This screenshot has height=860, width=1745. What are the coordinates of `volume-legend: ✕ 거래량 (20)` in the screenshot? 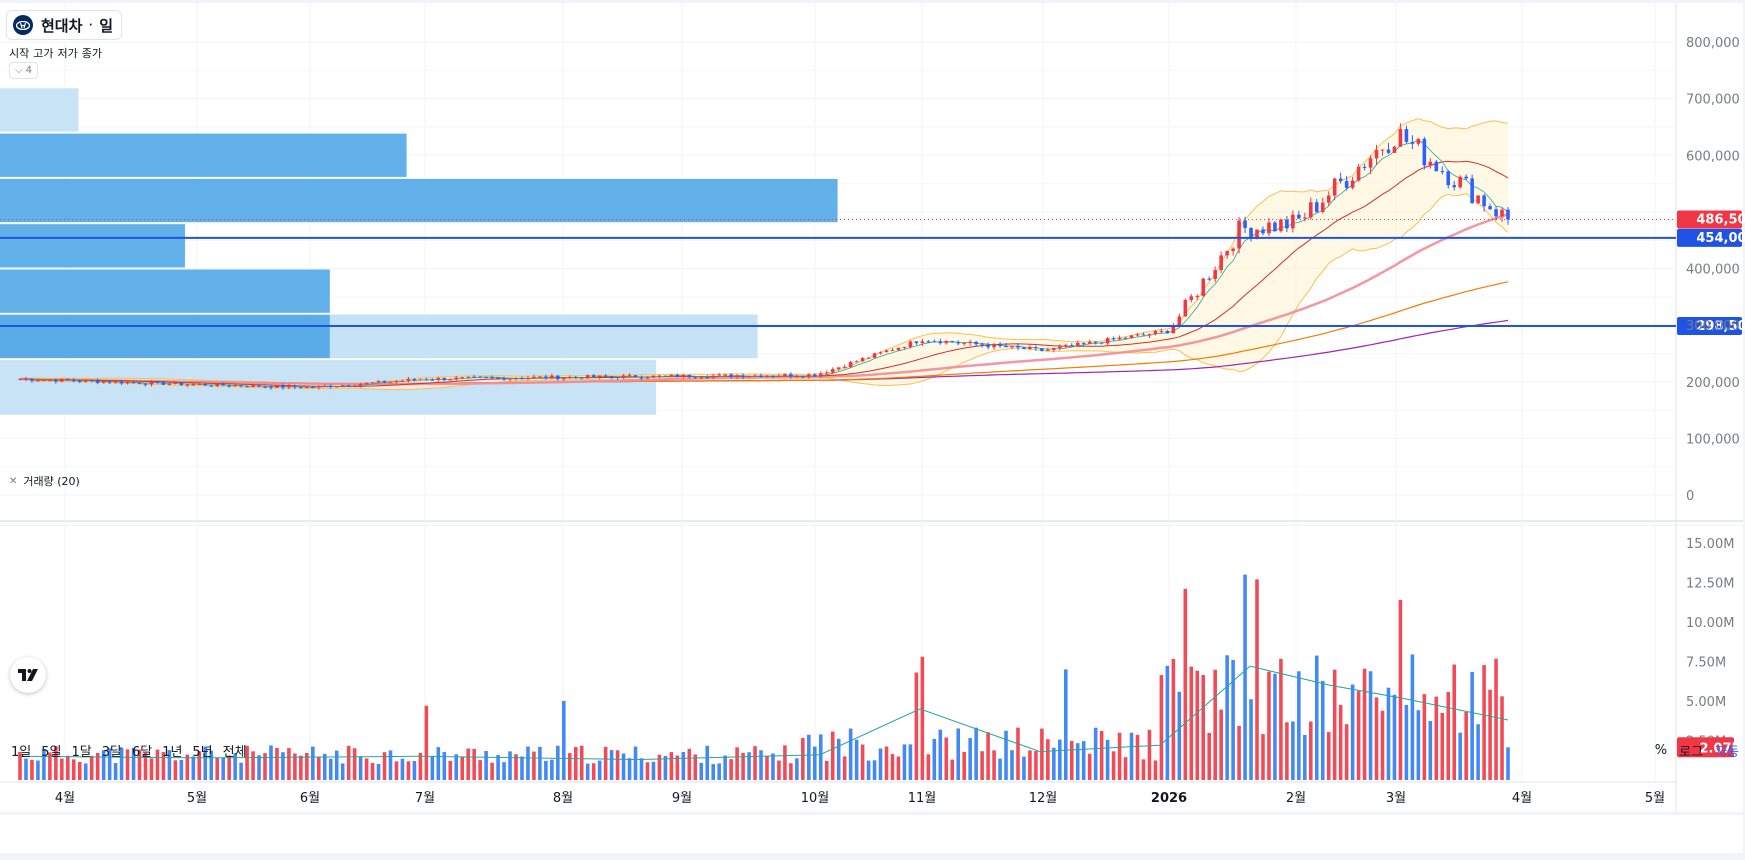 It's located at (44, 481).